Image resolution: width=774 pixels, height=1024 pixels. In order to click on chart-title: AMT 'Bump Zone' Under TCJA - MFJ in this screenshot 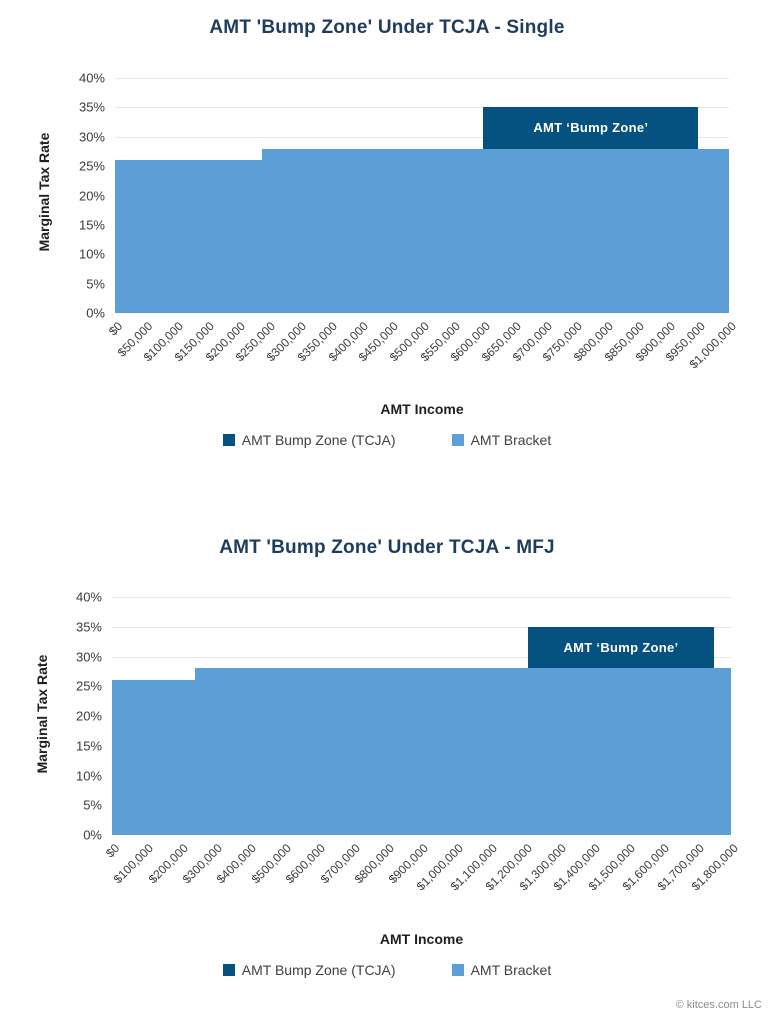, I will do `click(387, 547)`.